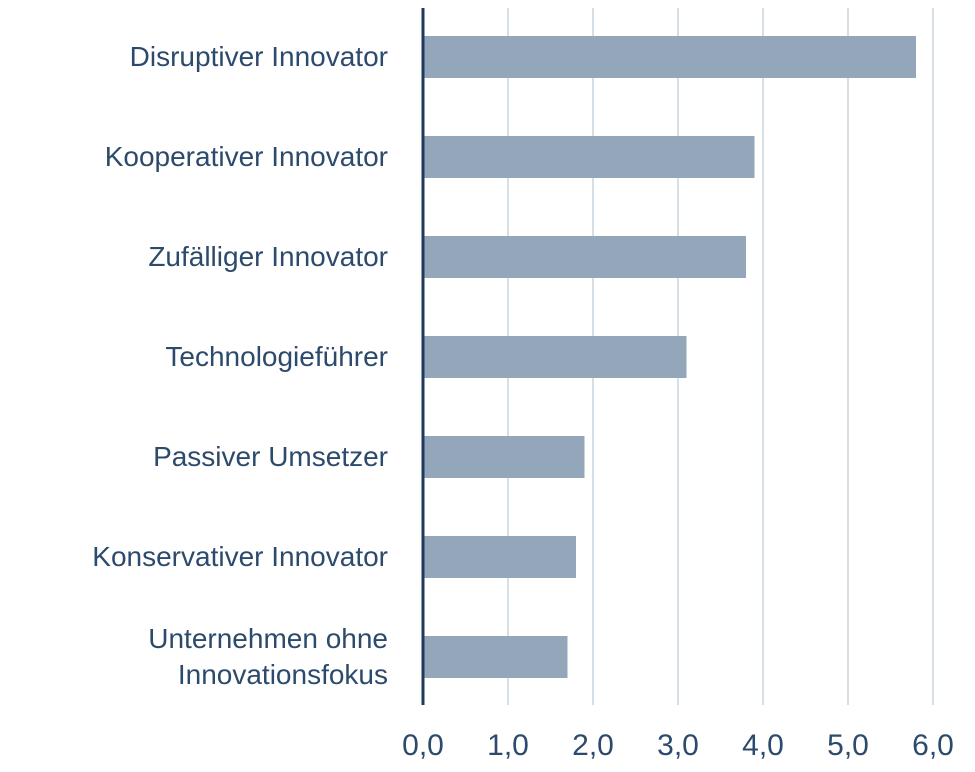  What do you see at coordinates (268, 656) in the screenshot?
I see `y-tick-label: Unternehmen ohne Innovationsfokus` at bounding box center [268, 656].